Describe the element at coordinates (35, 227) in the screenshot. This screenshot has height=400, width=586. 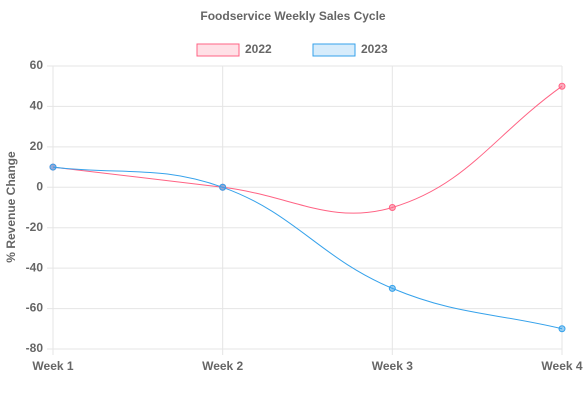
I see `y-tick-label: -20` at that location.